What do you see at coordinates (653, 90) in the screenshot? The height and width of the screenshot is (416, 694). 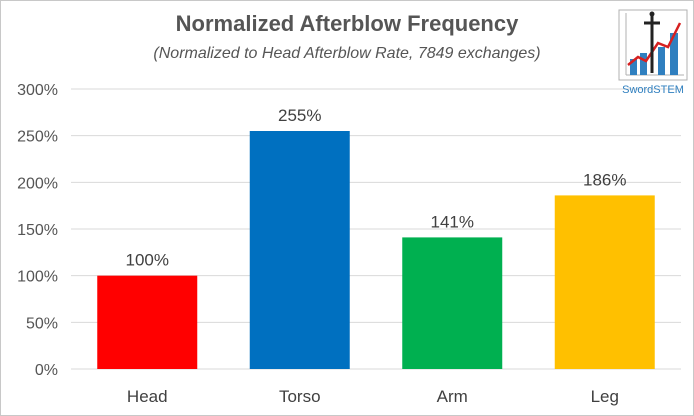 I see `logo-text: SwordSTEM` at bounding box center [653, 90].